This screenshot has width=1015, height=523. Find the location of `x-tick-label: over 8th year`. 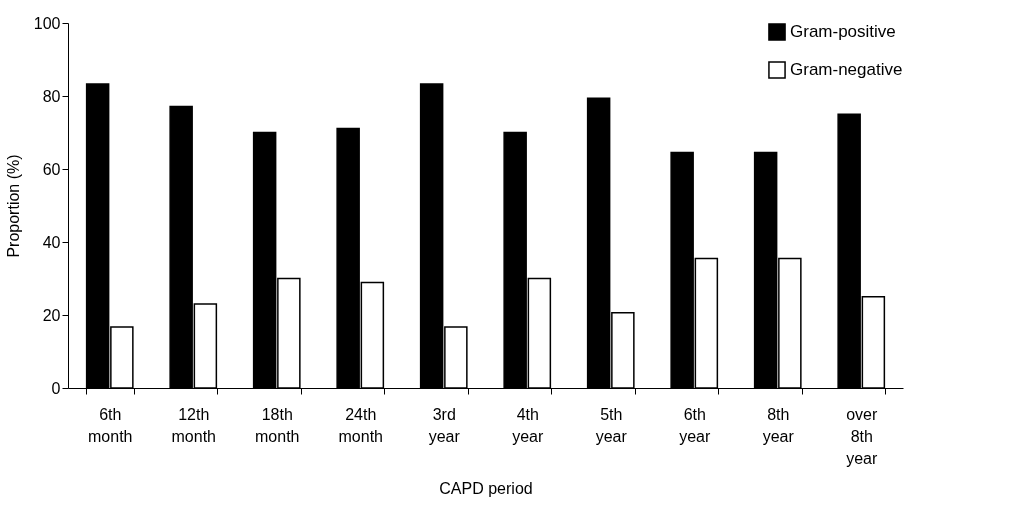

x-tick-label: over 8th year is located at coordinates (862, 436).